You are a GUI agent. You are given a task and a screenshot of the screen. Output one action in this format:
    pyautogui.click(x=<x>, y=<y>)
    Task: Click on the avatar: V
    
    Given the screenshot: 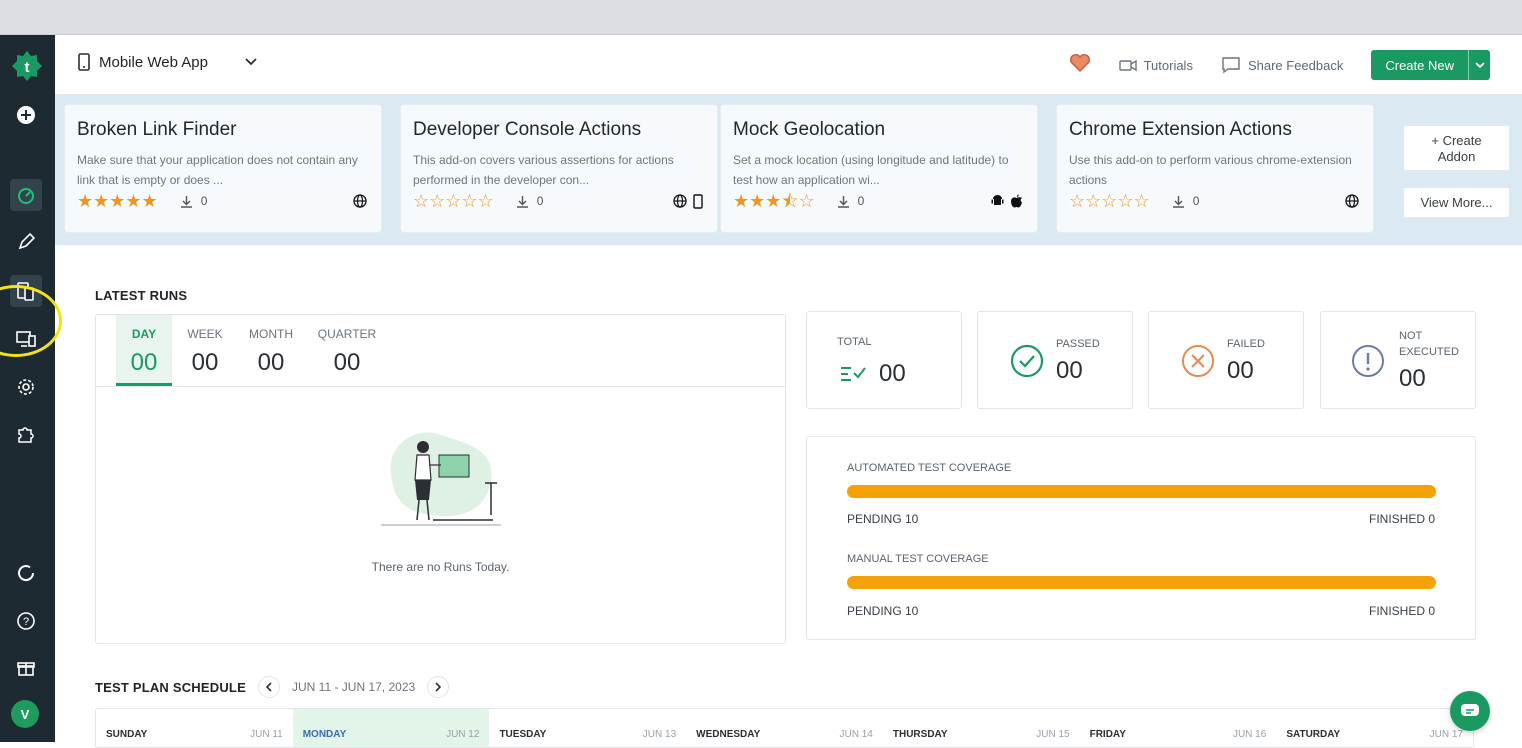 What is the action you would take?
    pyautogui.click(x=25, y=714)
    